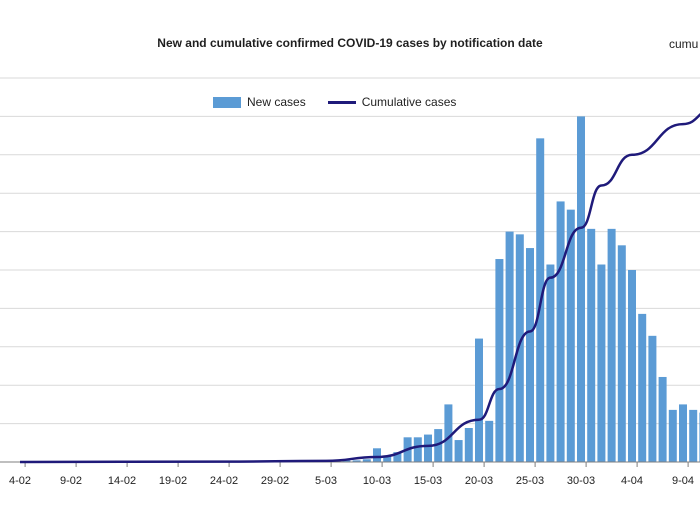  I want to click on x-tick-label: 25-03, so click(530, 481).